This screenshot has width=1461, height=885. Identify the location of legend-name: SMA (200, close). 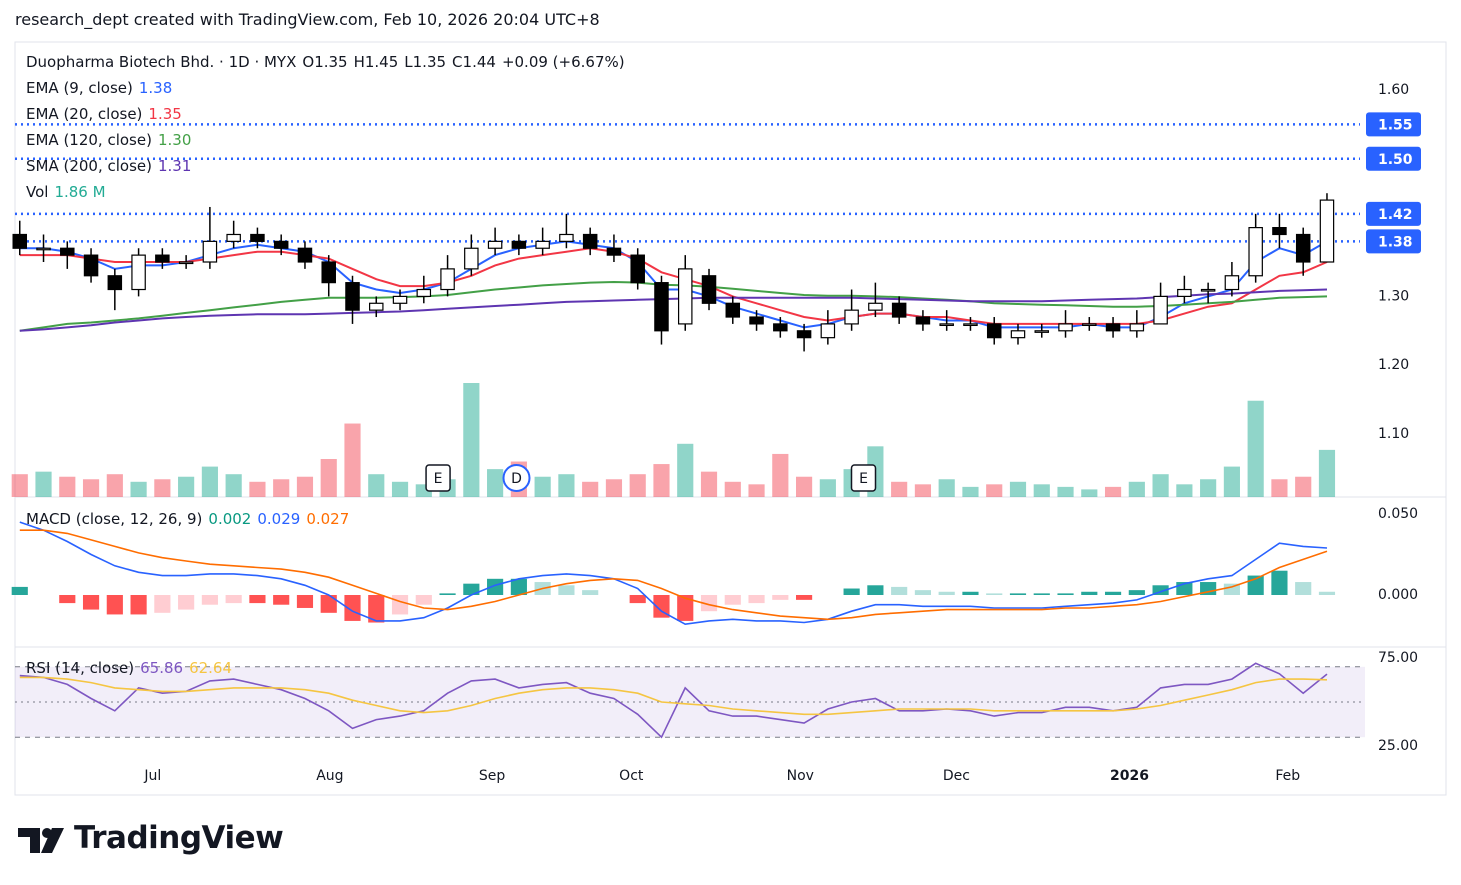
(89, 166).